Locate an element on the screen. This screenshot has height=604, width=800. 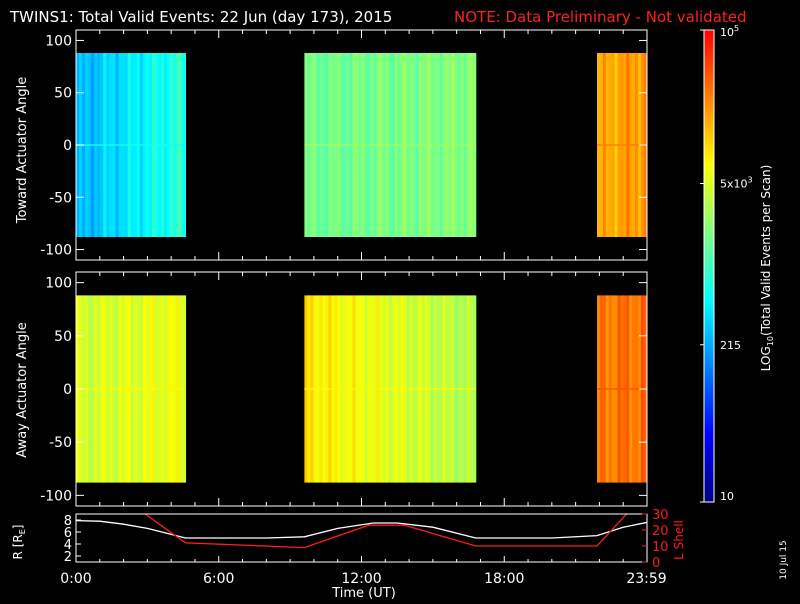
time-xlabel: Time (UT) is located at coordinates (363, 593).